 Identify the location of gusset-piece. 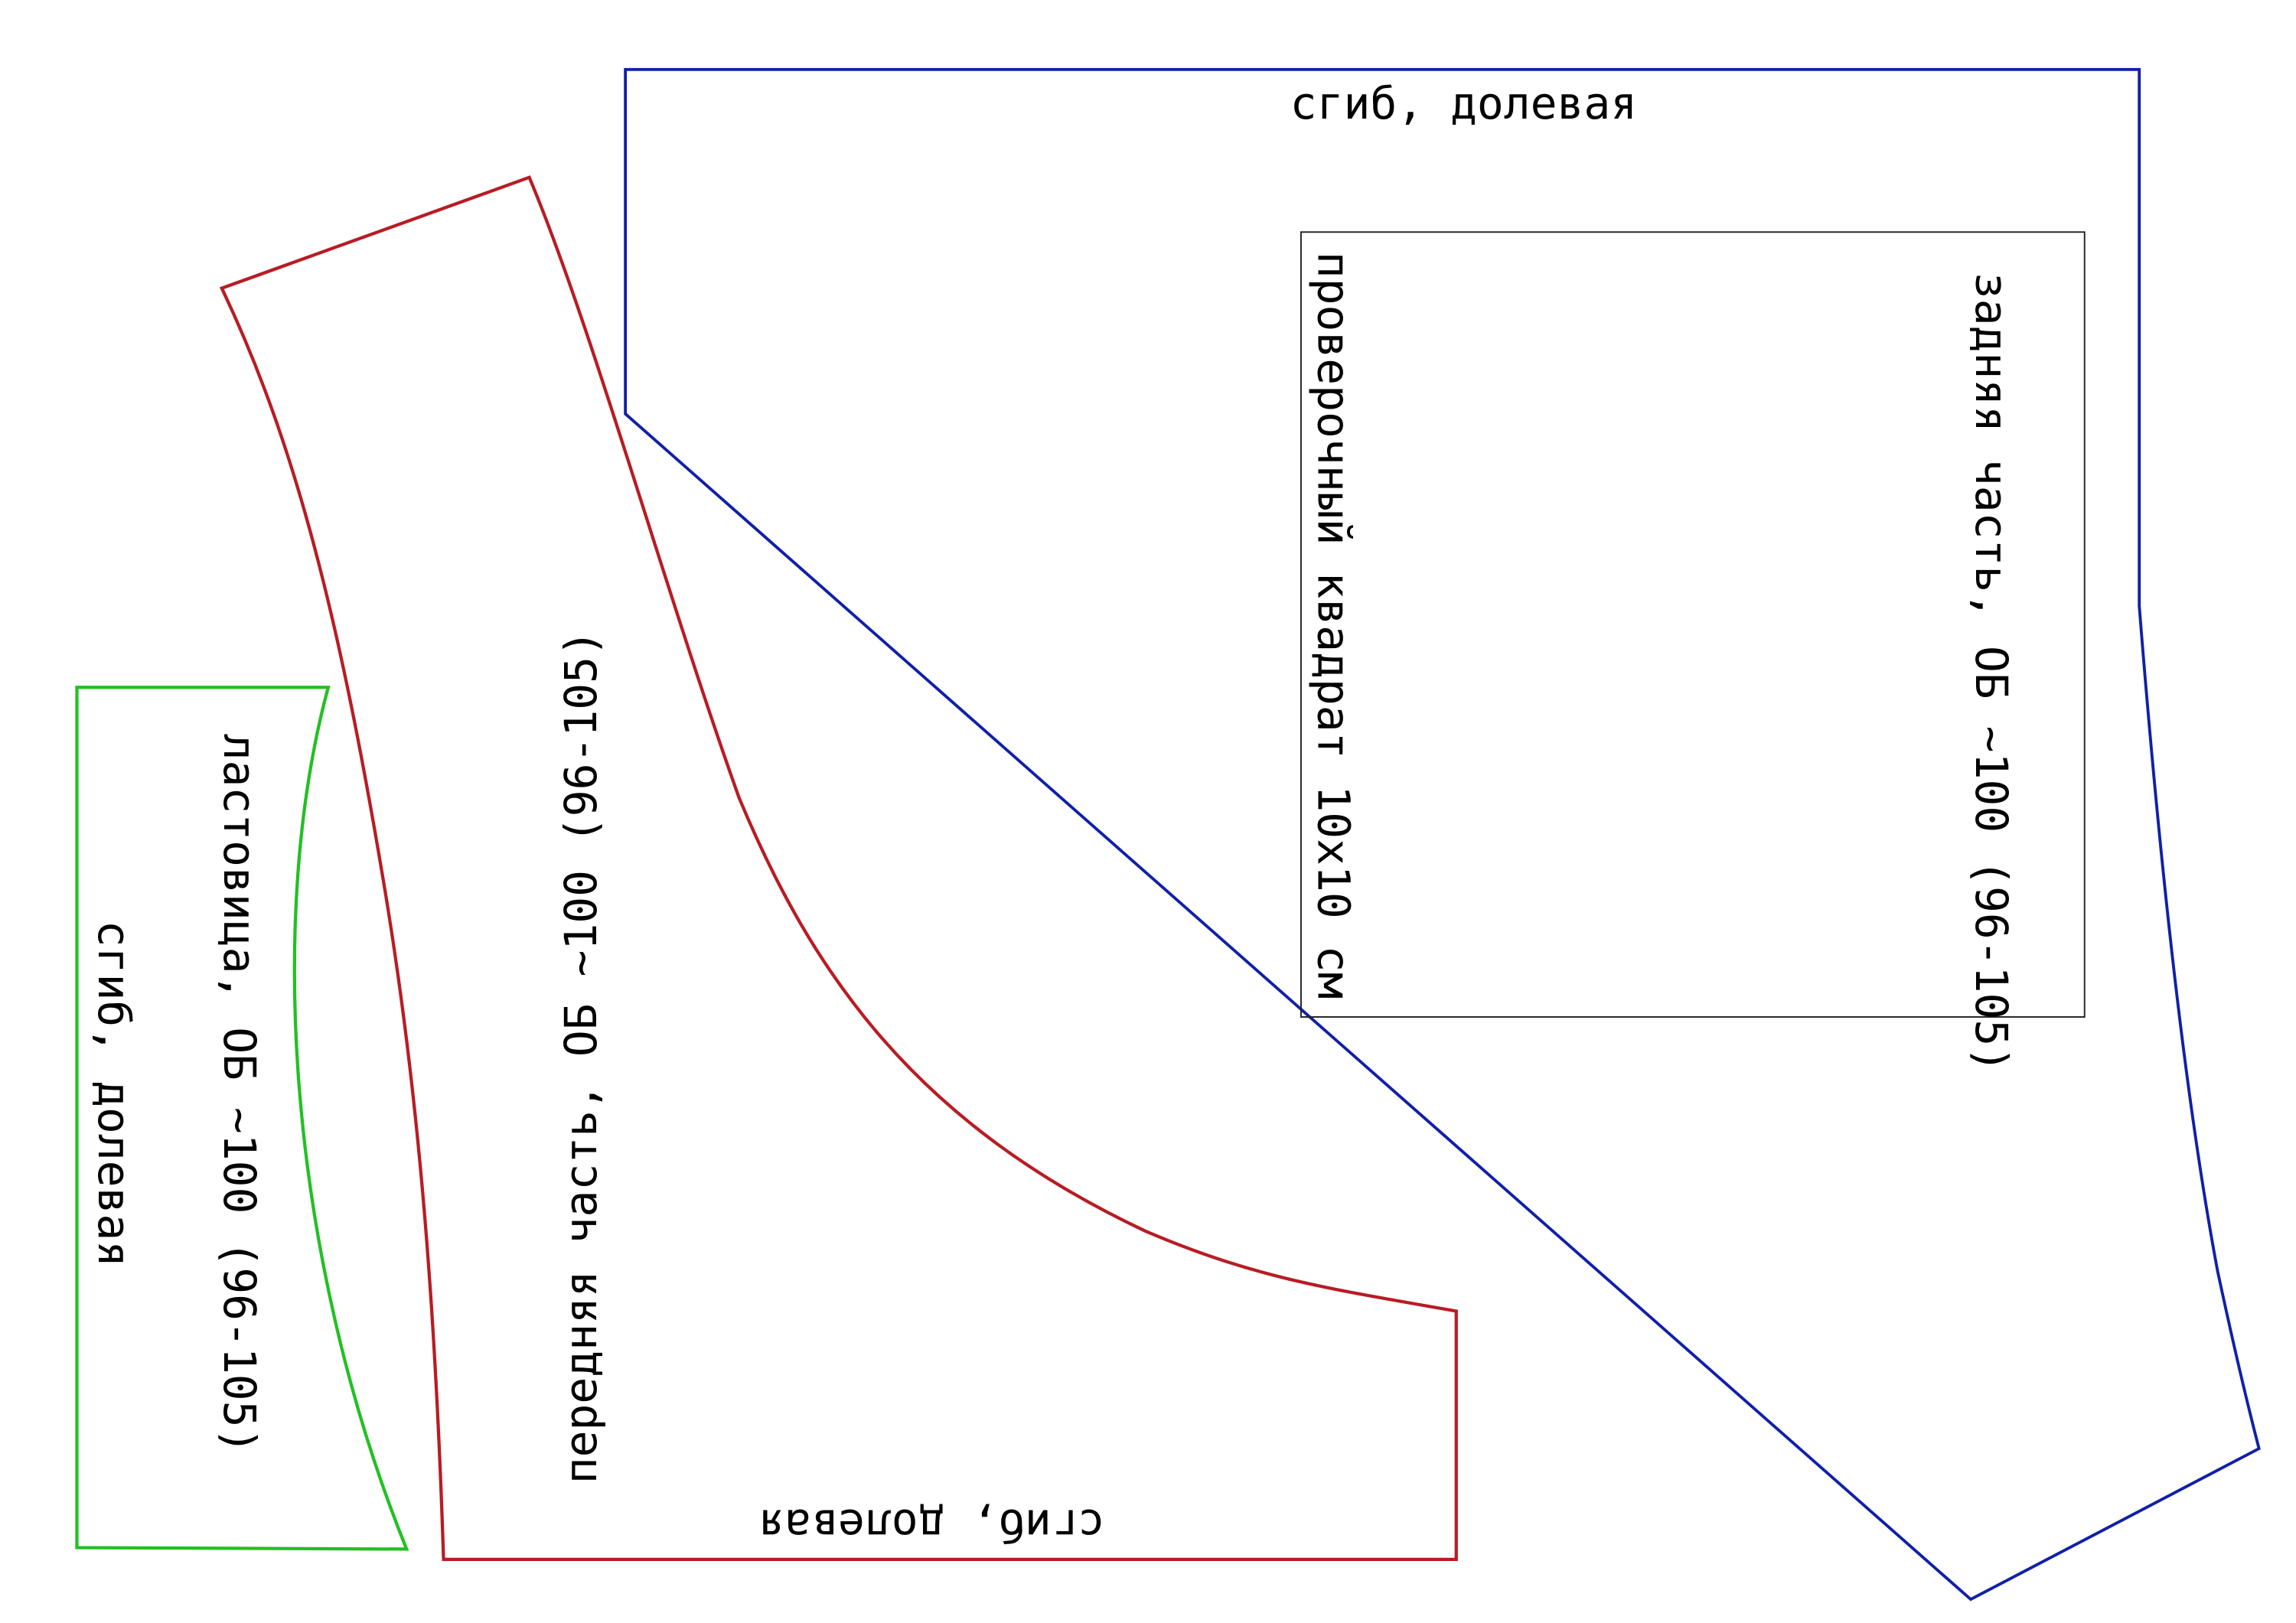
(242, 1118).